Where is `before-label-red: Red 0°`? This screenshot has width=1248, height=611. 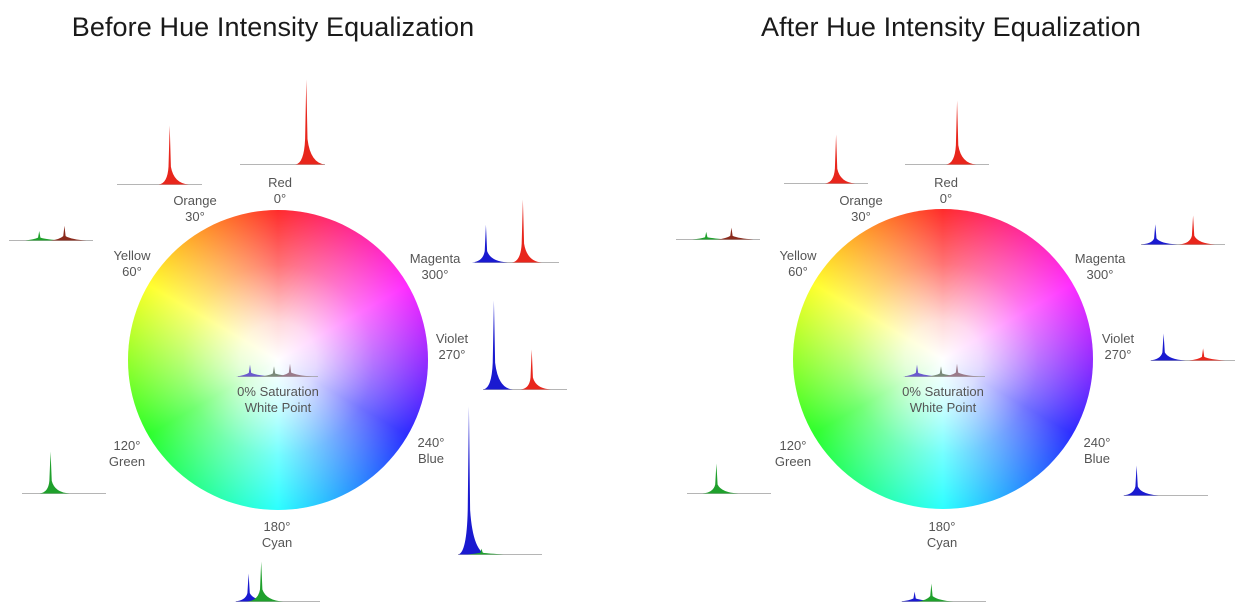
before-label-red: Red 0° is located at coordinates (280, 191).